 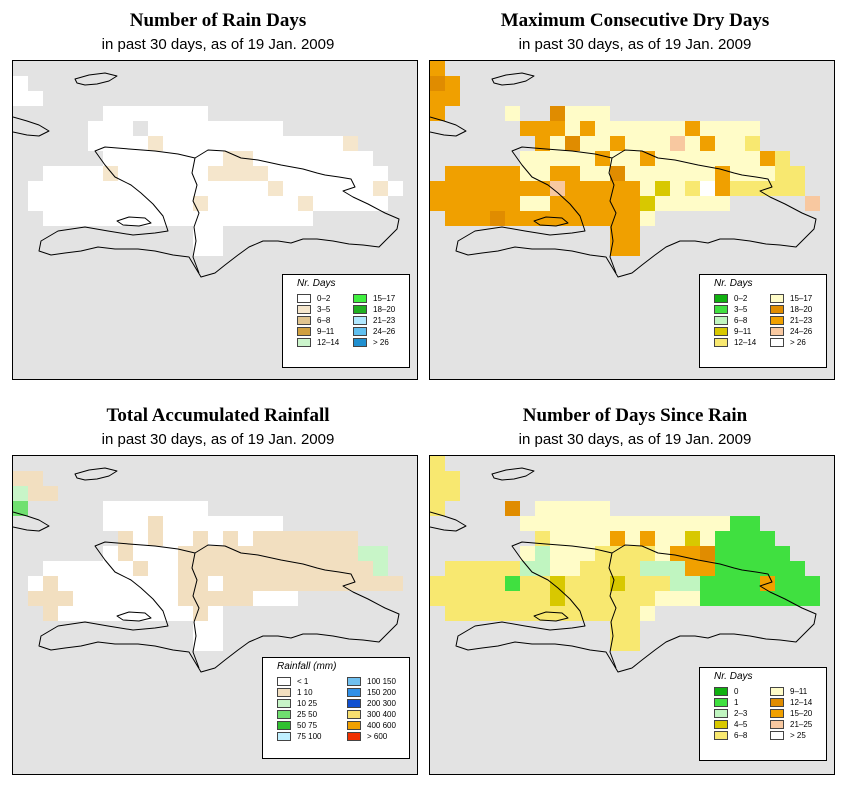 What do you see at coordinates (736, 691) in the screenshot?
I see `legend-label: 0` at bounding box center [736, 691].